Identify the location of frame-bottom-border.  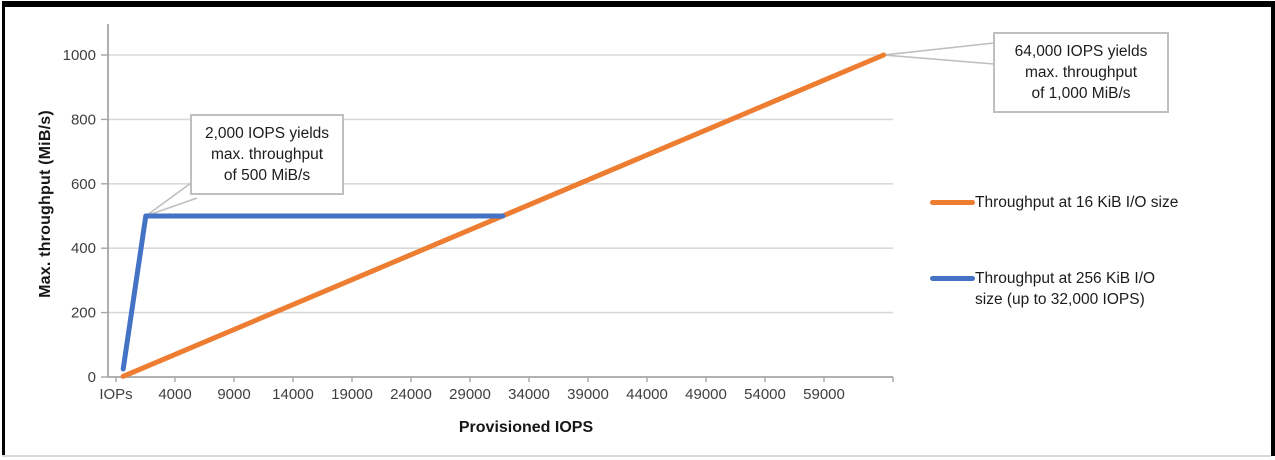
(636, 456).